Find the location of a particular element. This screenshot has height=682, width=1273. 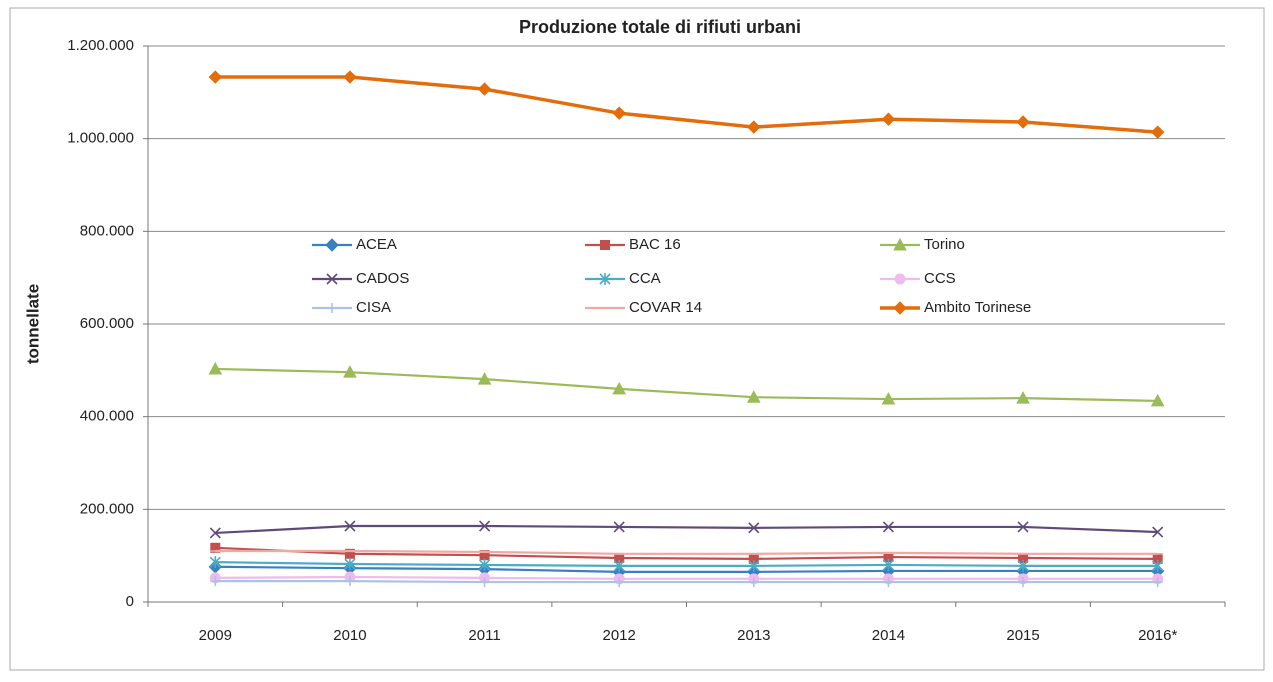

legend-label: CISA is located at coordinates (373, 307).